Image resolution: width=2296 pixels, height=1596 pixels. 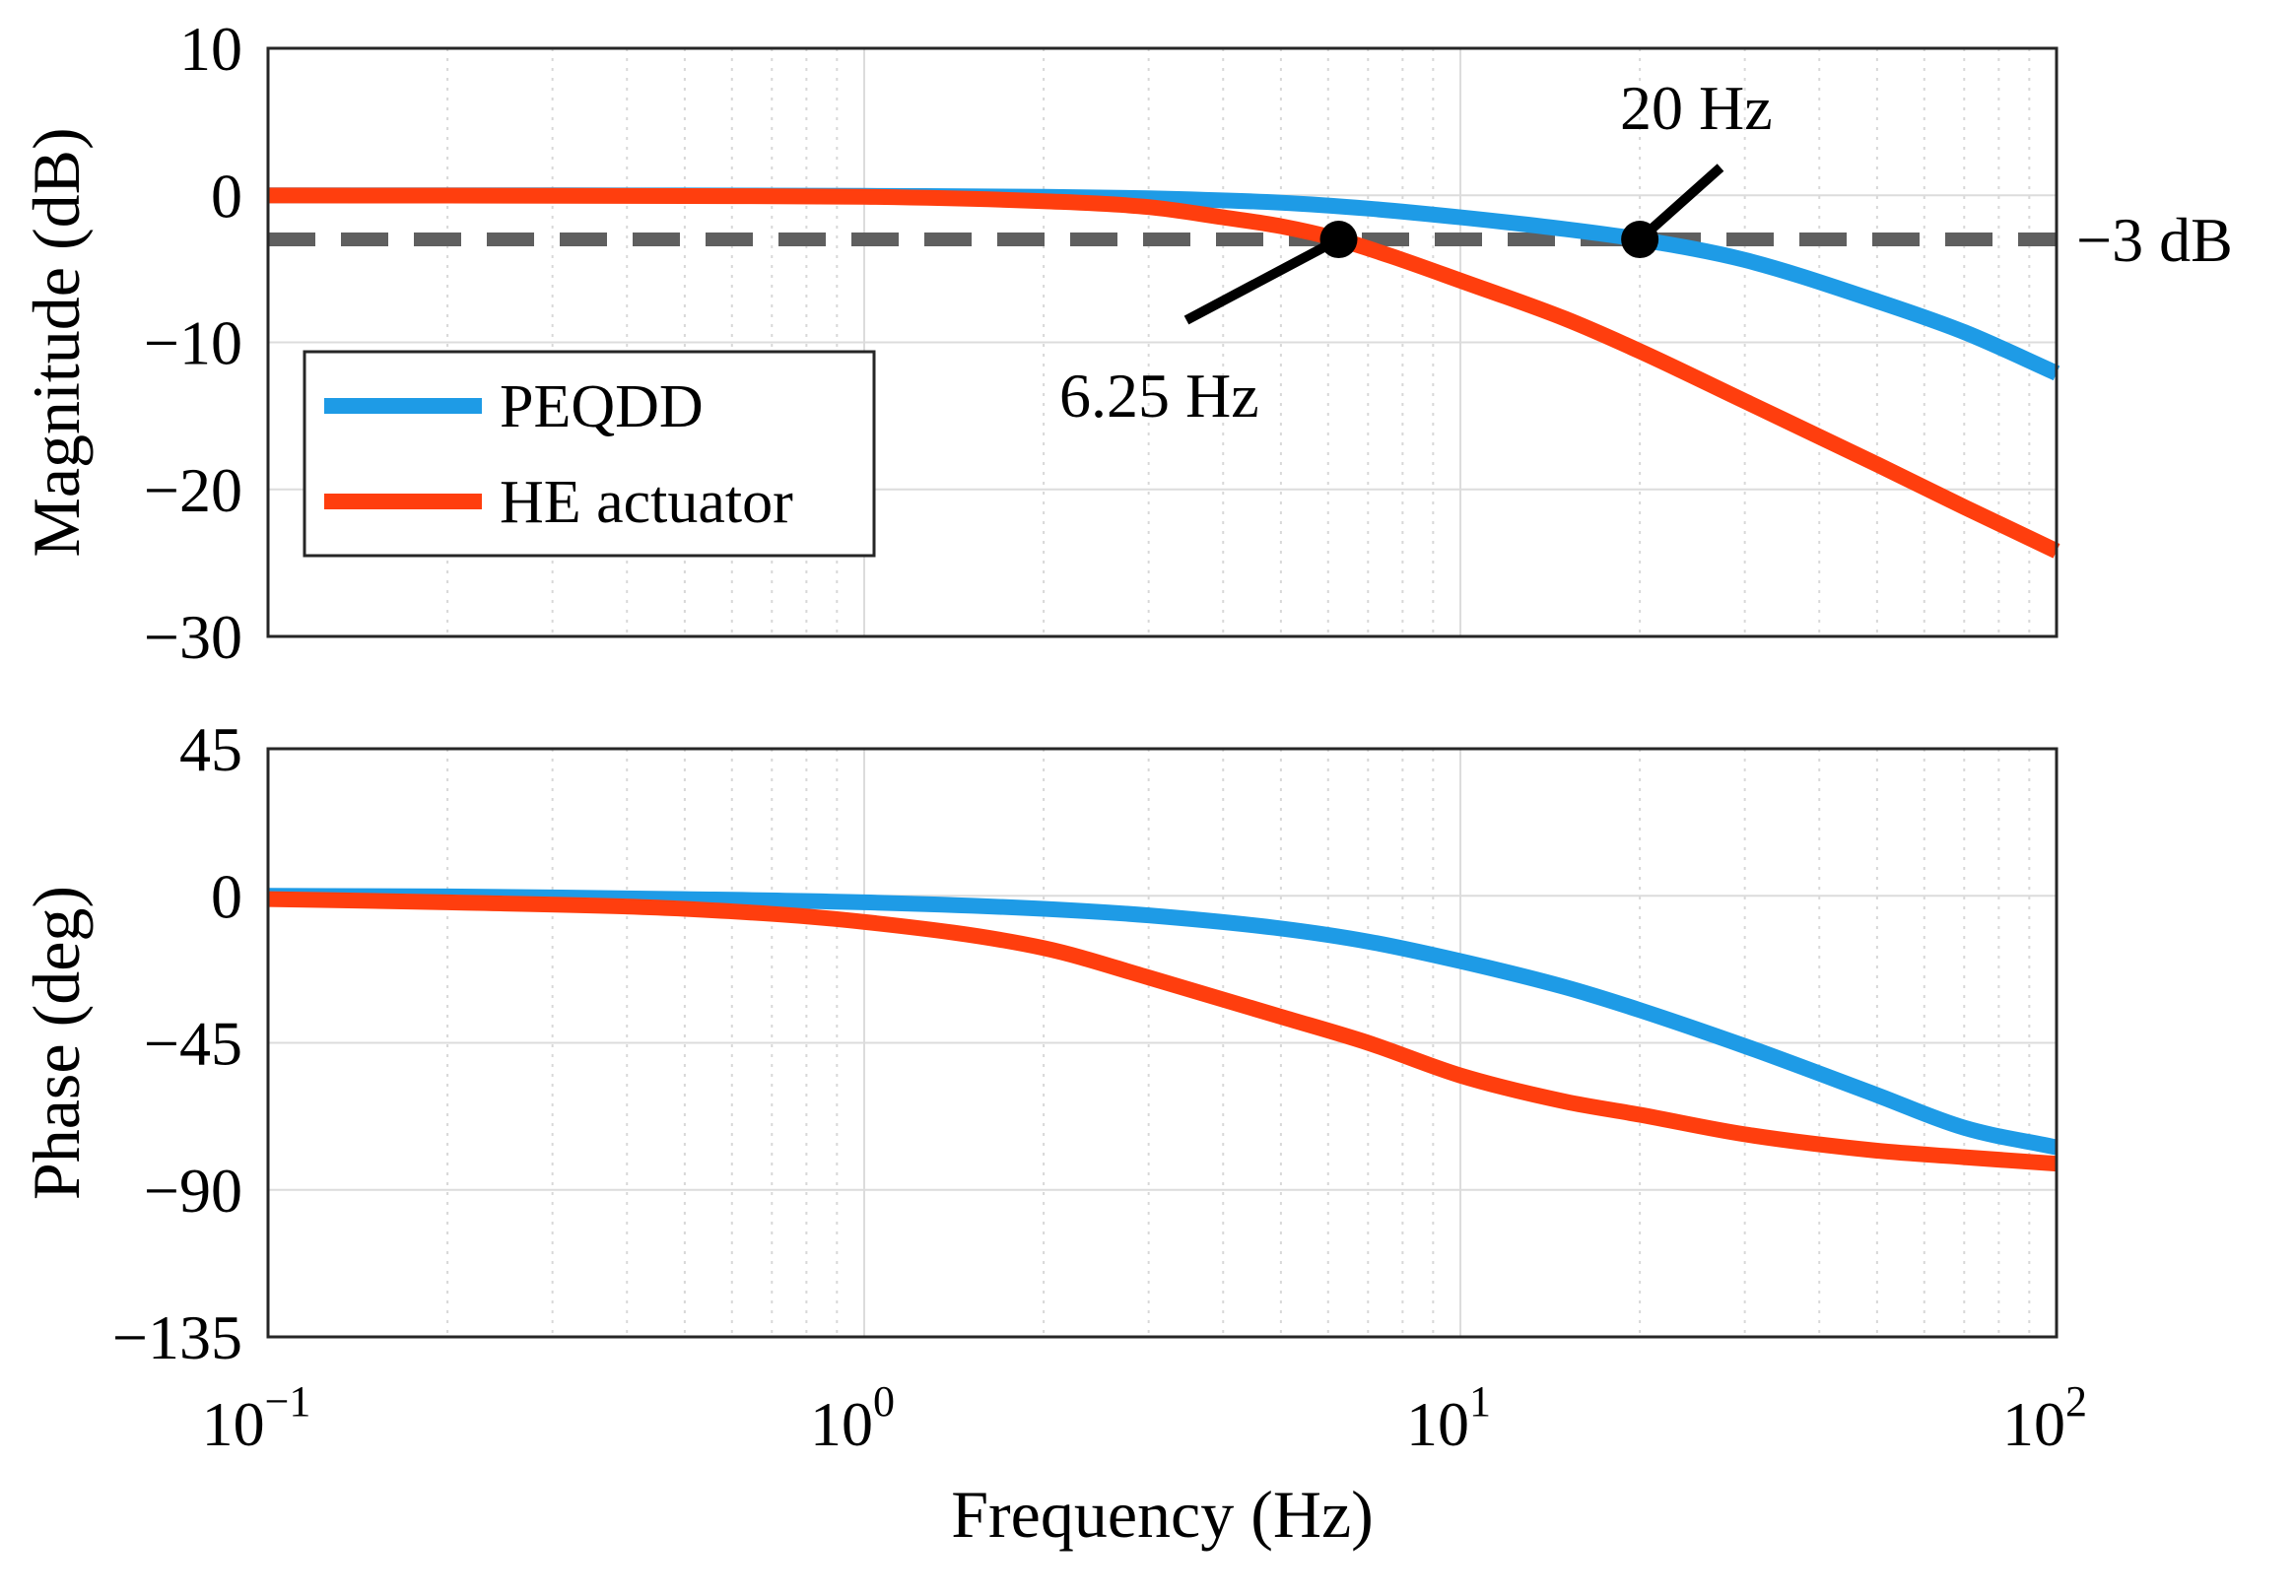 I want to click on magnitude-ytick-label: −30, so click(x=193, y=637).